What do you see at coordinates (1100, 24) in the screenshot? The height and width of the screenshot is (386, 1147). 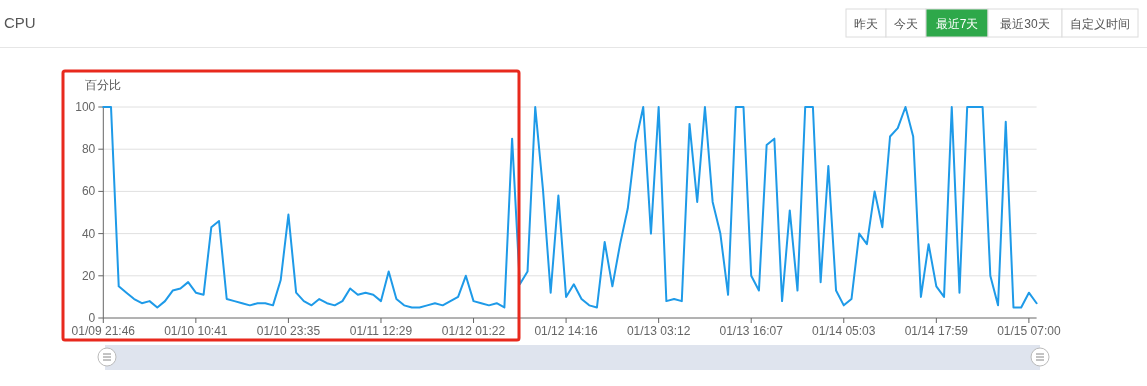 I see `text: 自定义时间` at bounding box center [1100, 24].